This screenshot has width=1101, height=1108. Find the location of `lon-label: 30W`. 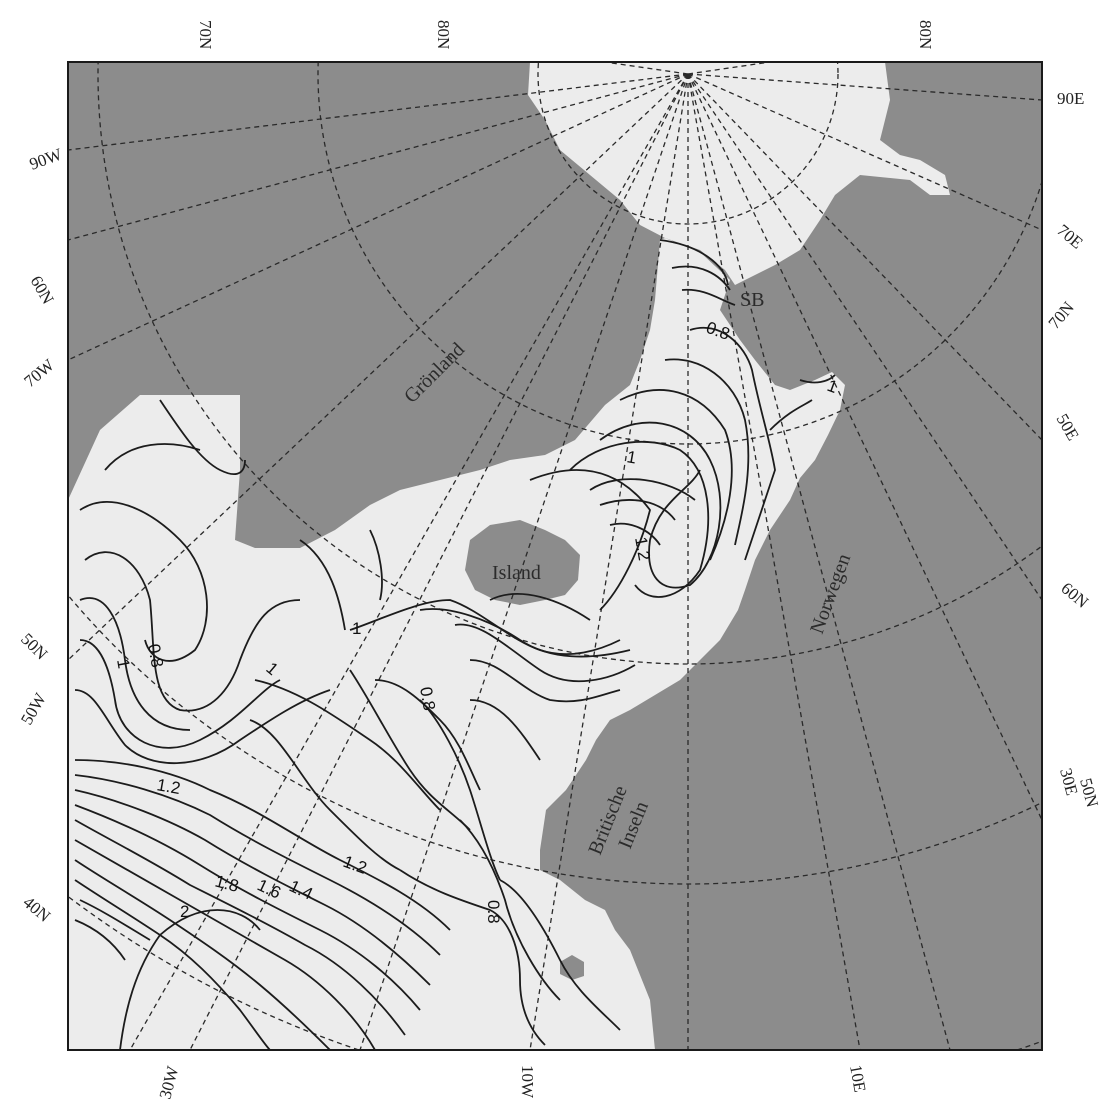

lon-label: 30W is located at coordinates (169, 1082).